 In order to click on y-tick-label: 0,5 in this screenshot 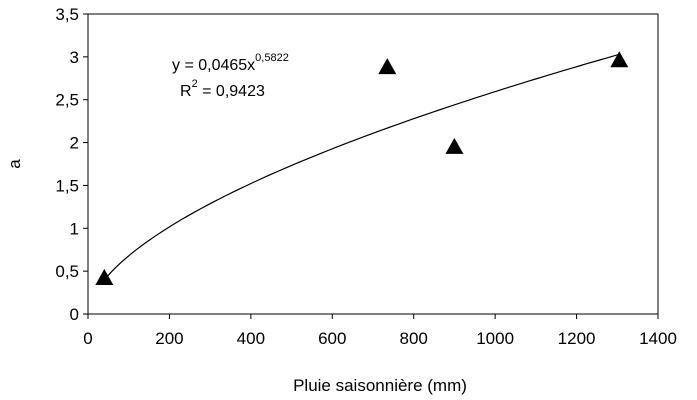, I will do `click(67, 271)`.